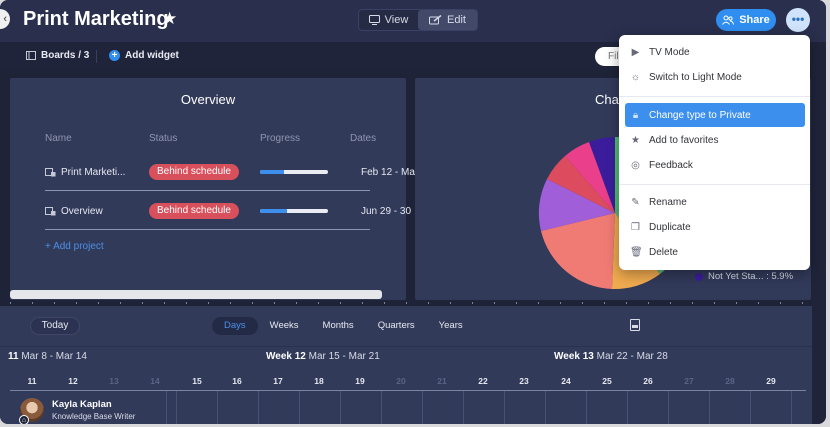  I want to click on edit-mode-button: Edit, so click(447, 20).